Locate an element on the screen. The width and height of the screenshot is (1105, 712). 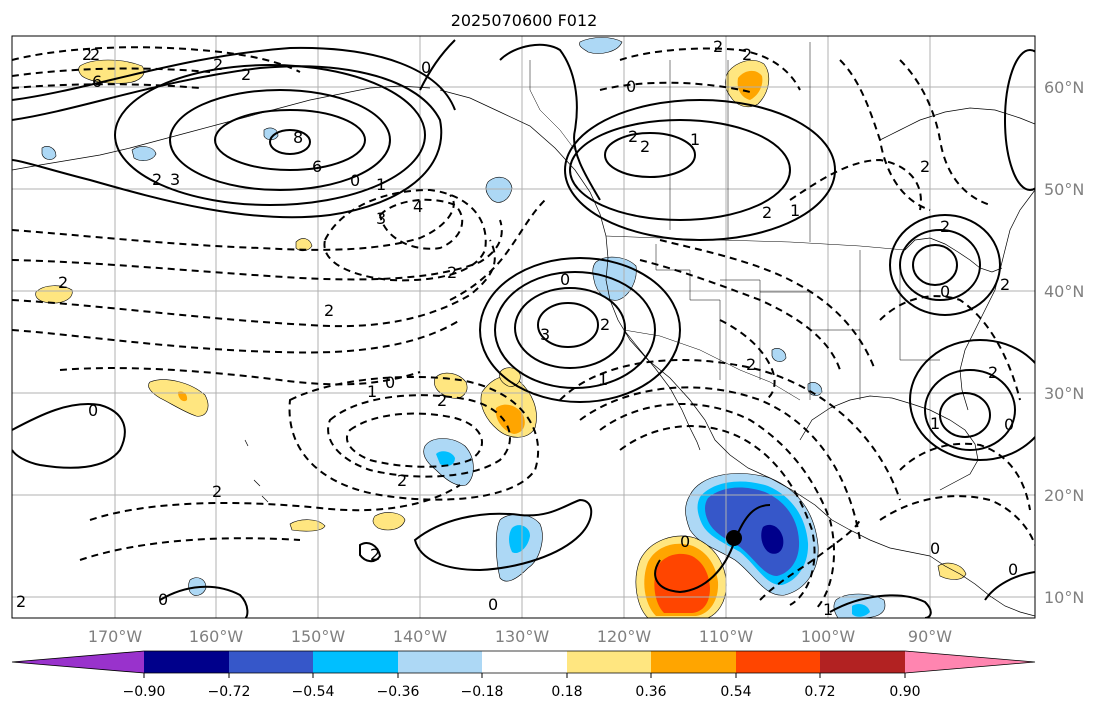
storm-center-marker is located at coordinates (734, 538).